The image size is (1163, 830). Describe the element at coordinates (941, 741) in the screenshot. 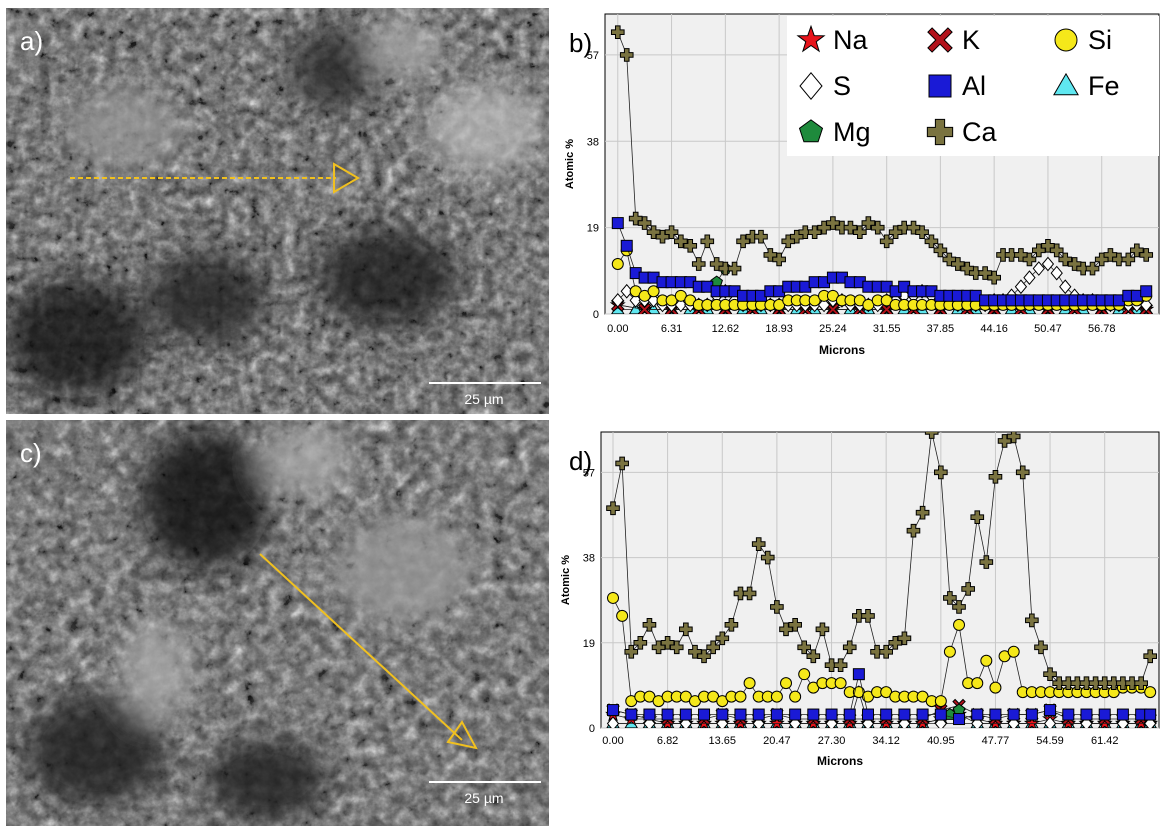

I see `x-tick-label: 40.95` at that location.